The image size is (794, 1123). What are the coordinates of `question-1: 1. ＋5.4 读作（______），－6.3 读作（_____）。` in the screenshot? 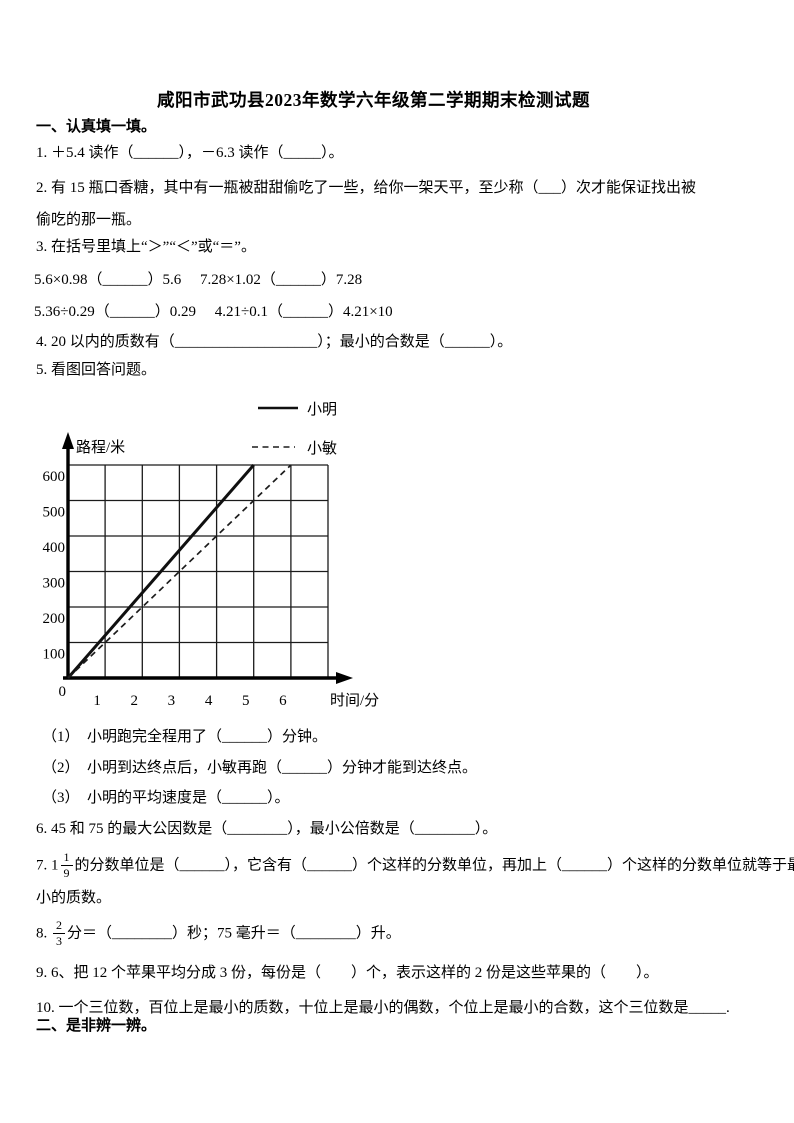 It's located at (190, 153).